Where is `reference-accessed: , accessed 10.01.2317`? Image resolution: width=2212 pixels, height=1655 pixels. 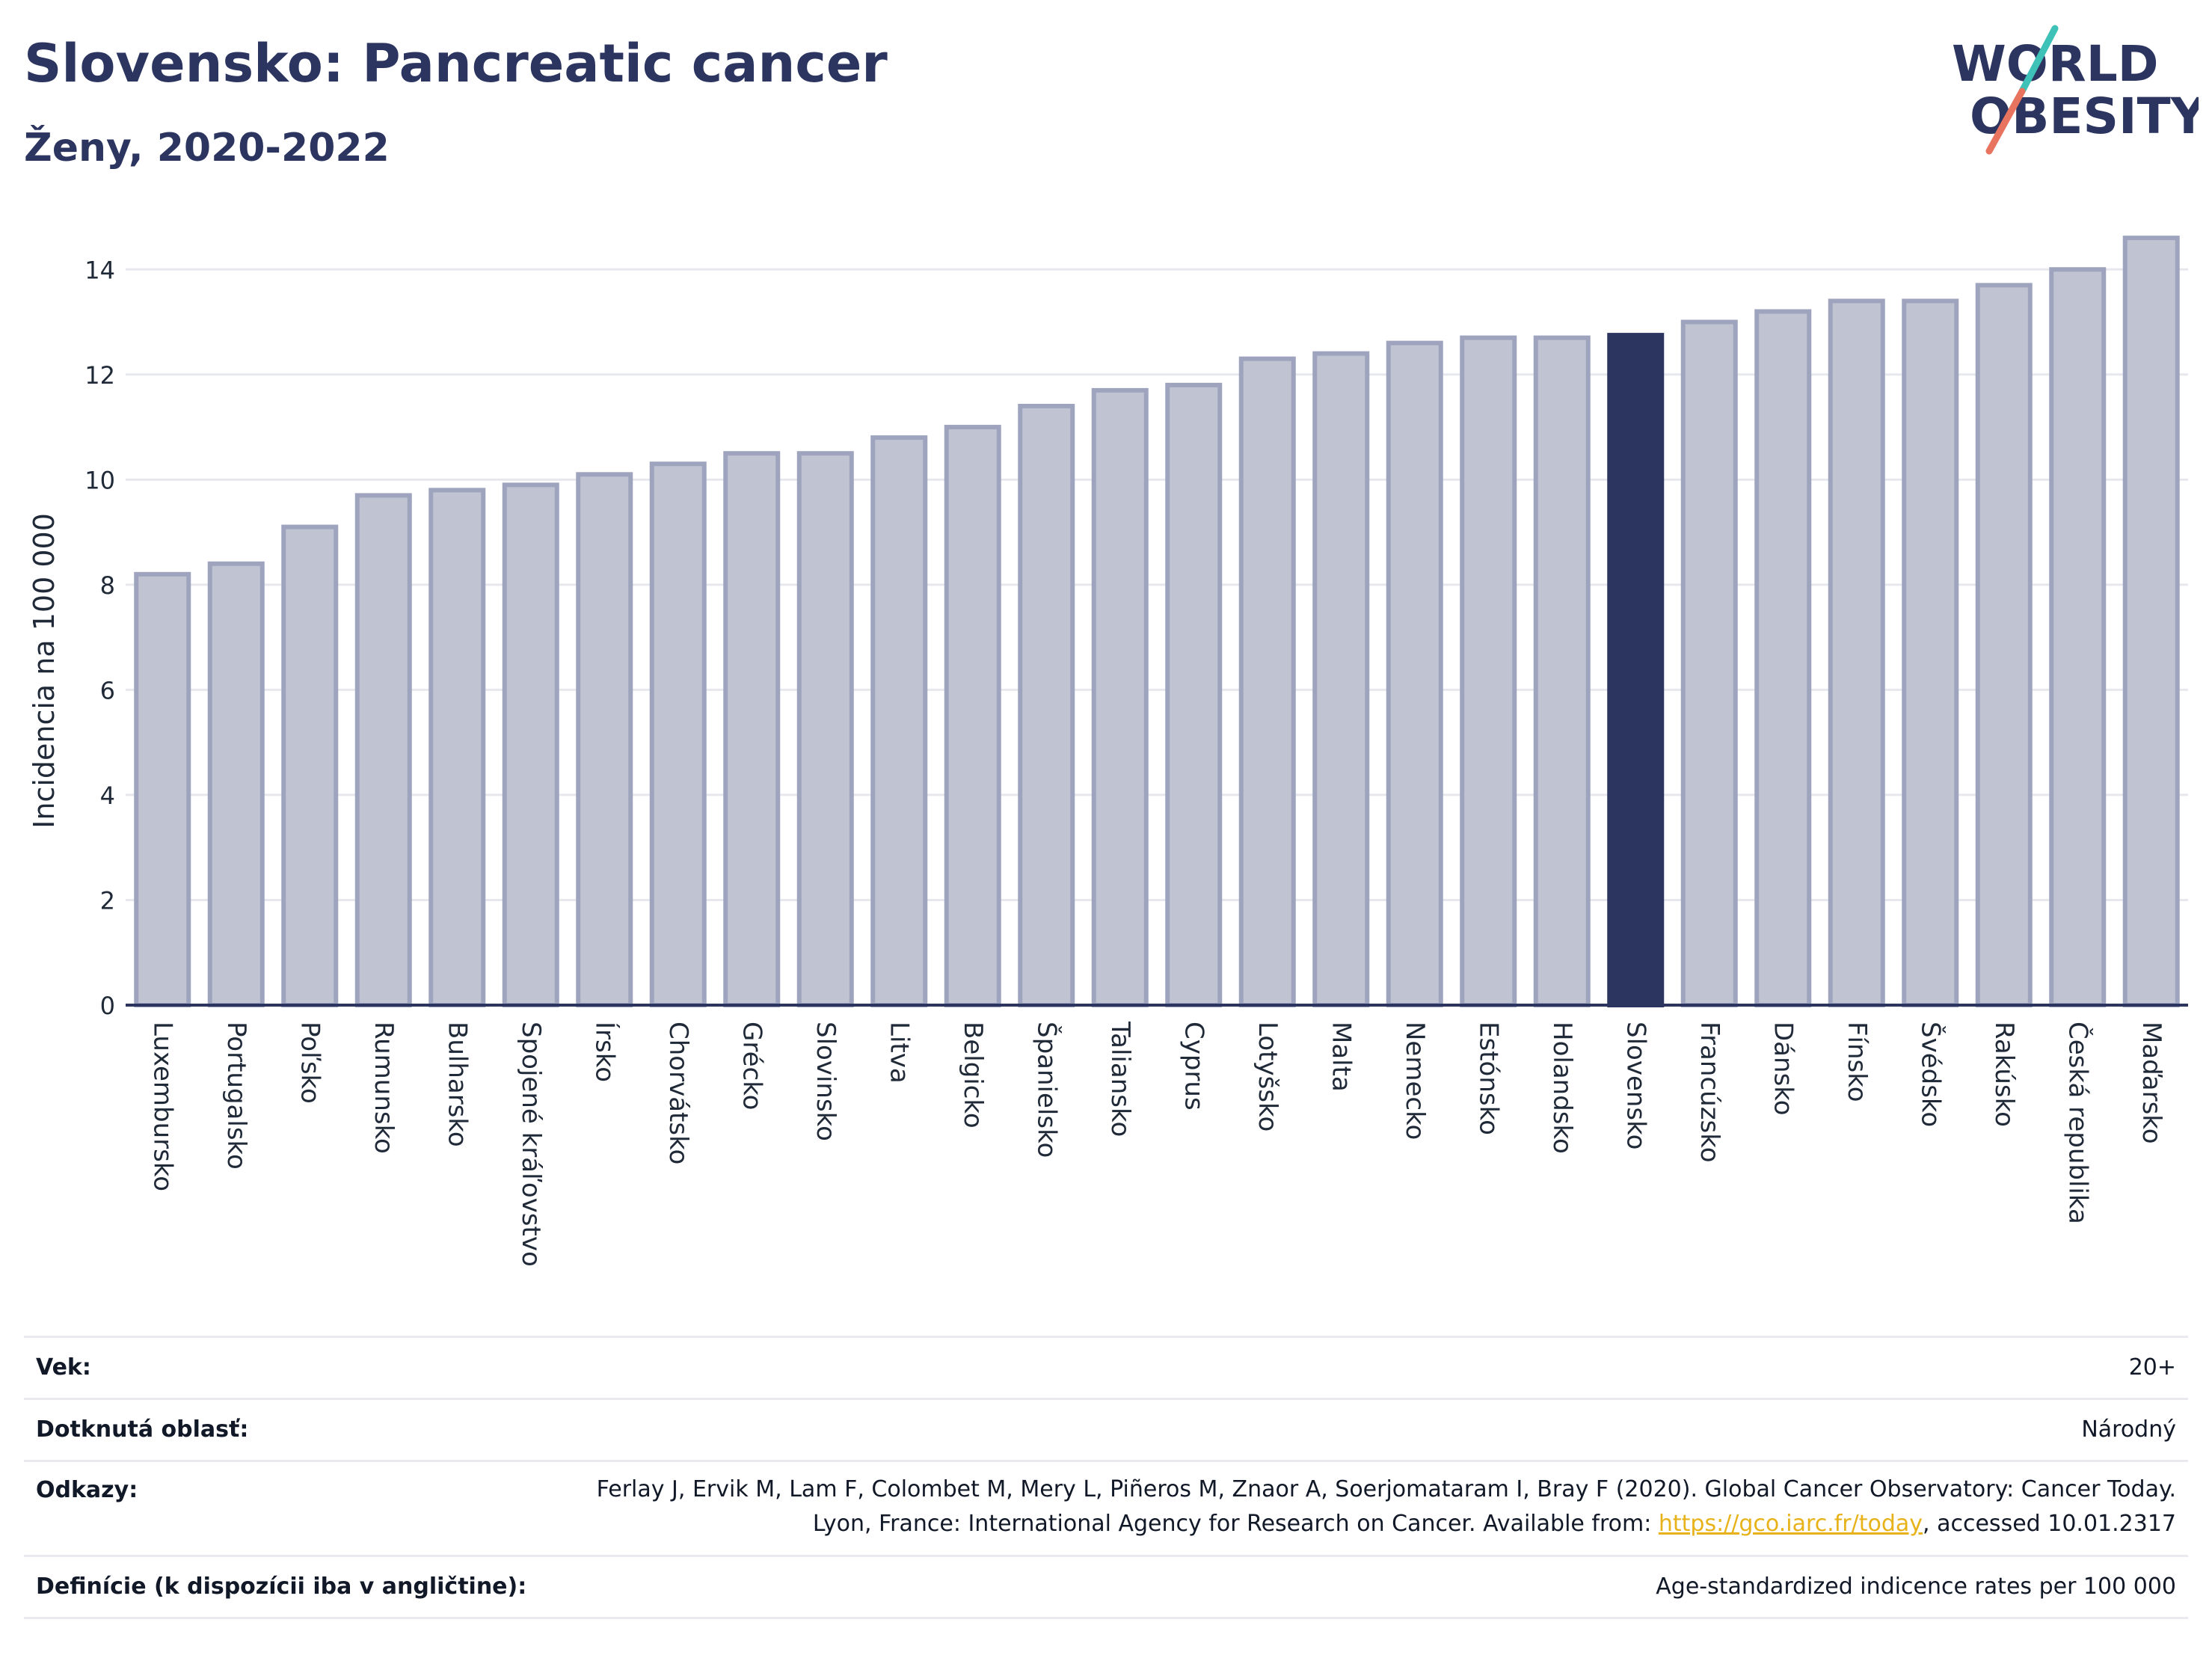 reference-accessed: , accessed 10.01.2317 is located at coordinates (2049, 1524).